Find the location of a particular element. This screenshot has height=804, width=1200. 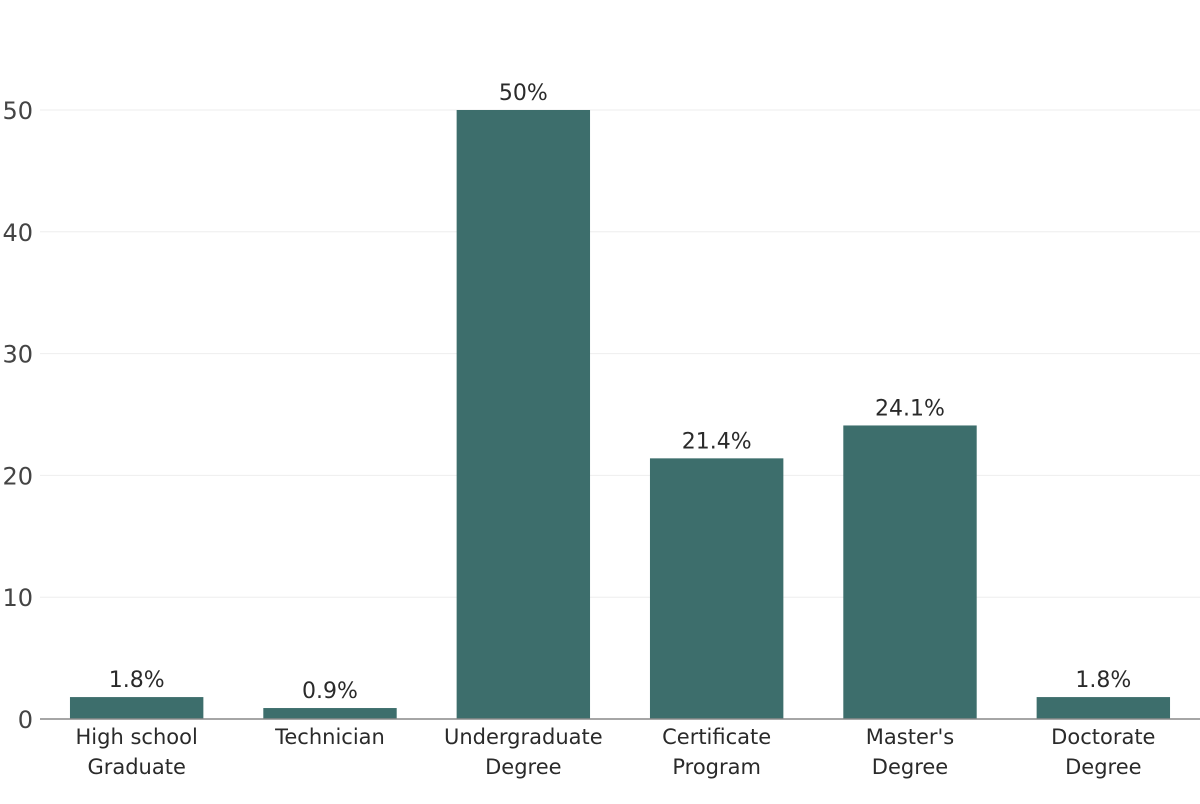

bar-value-label: 21.4% is located at coordinates (717, 441).